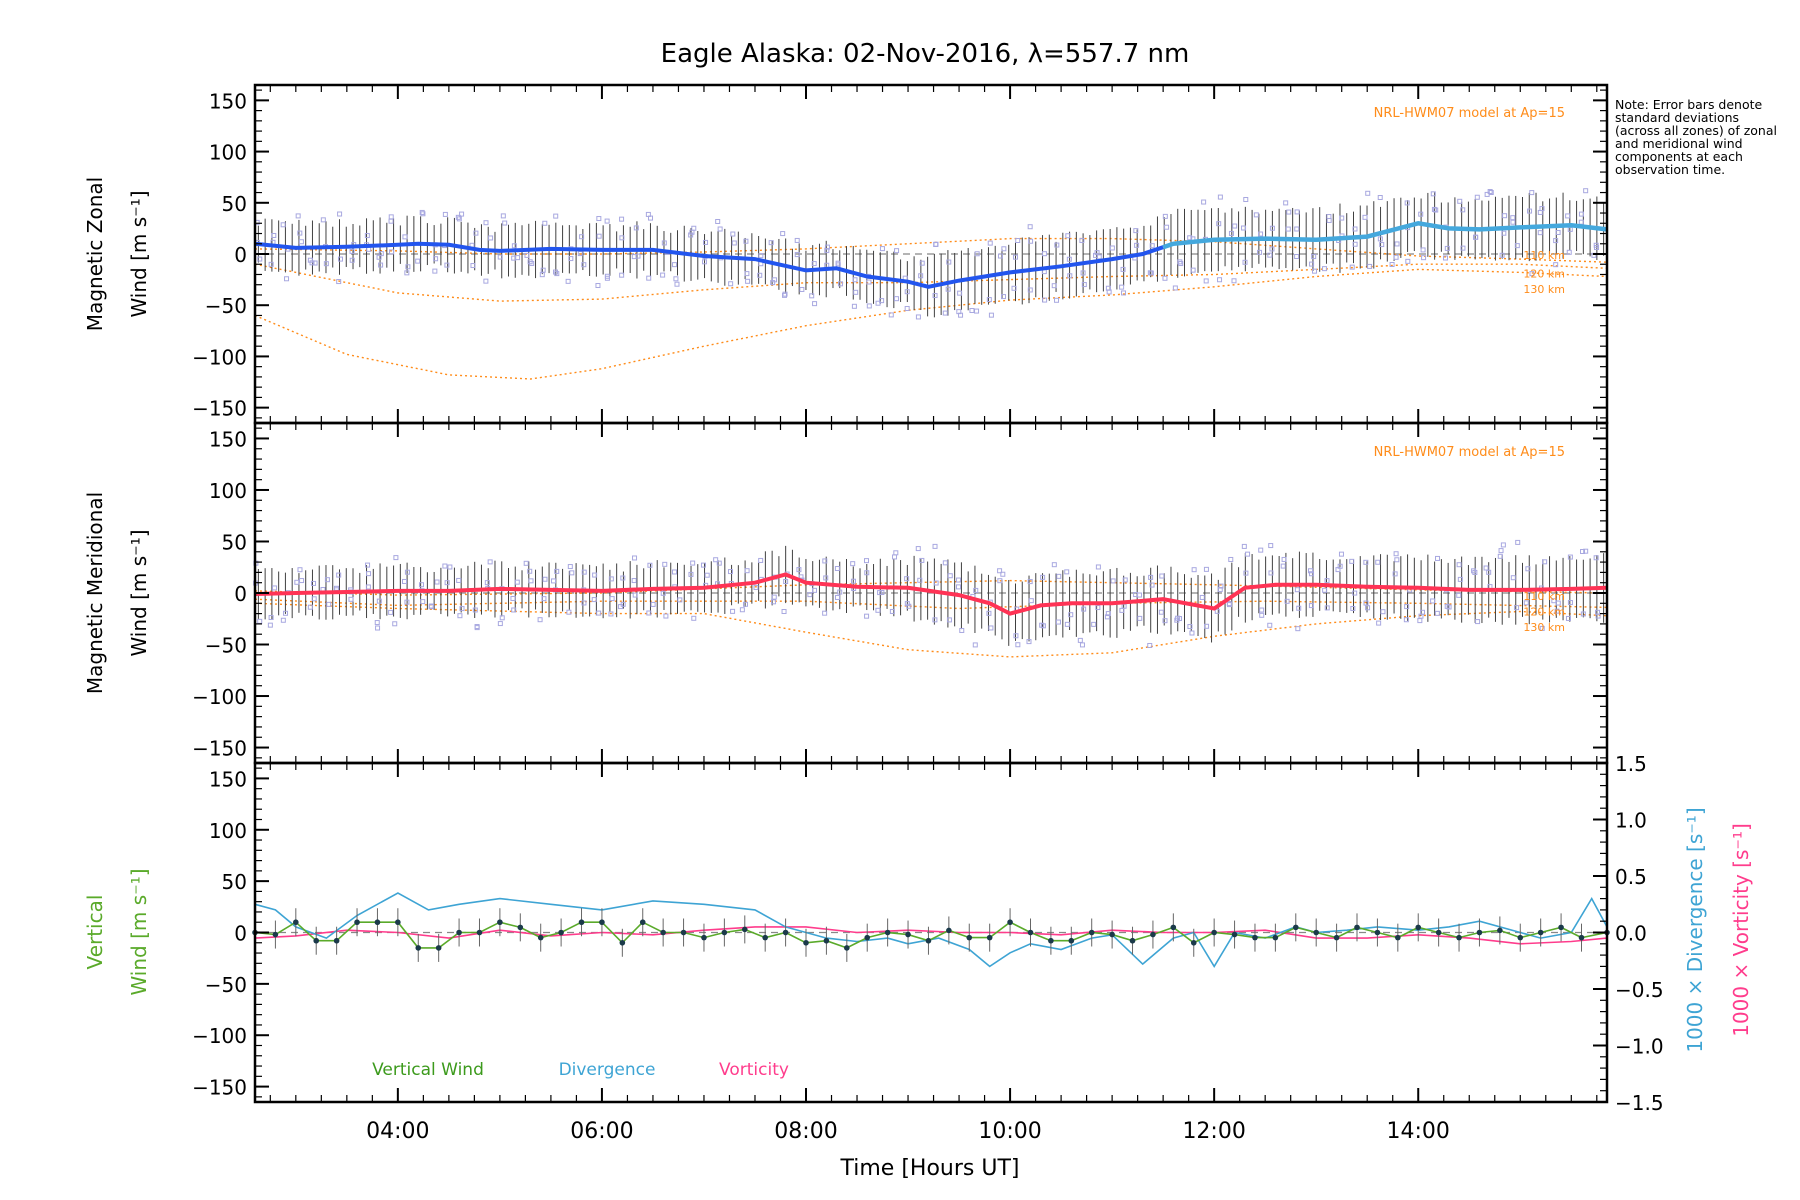 The width and height of the screenshot is (1800, 1200). What do you see at coordinates (1544, 289) in the screenshot?
I see `zonal-altitude-label: 130 km` at bounding box center [1544, 289].